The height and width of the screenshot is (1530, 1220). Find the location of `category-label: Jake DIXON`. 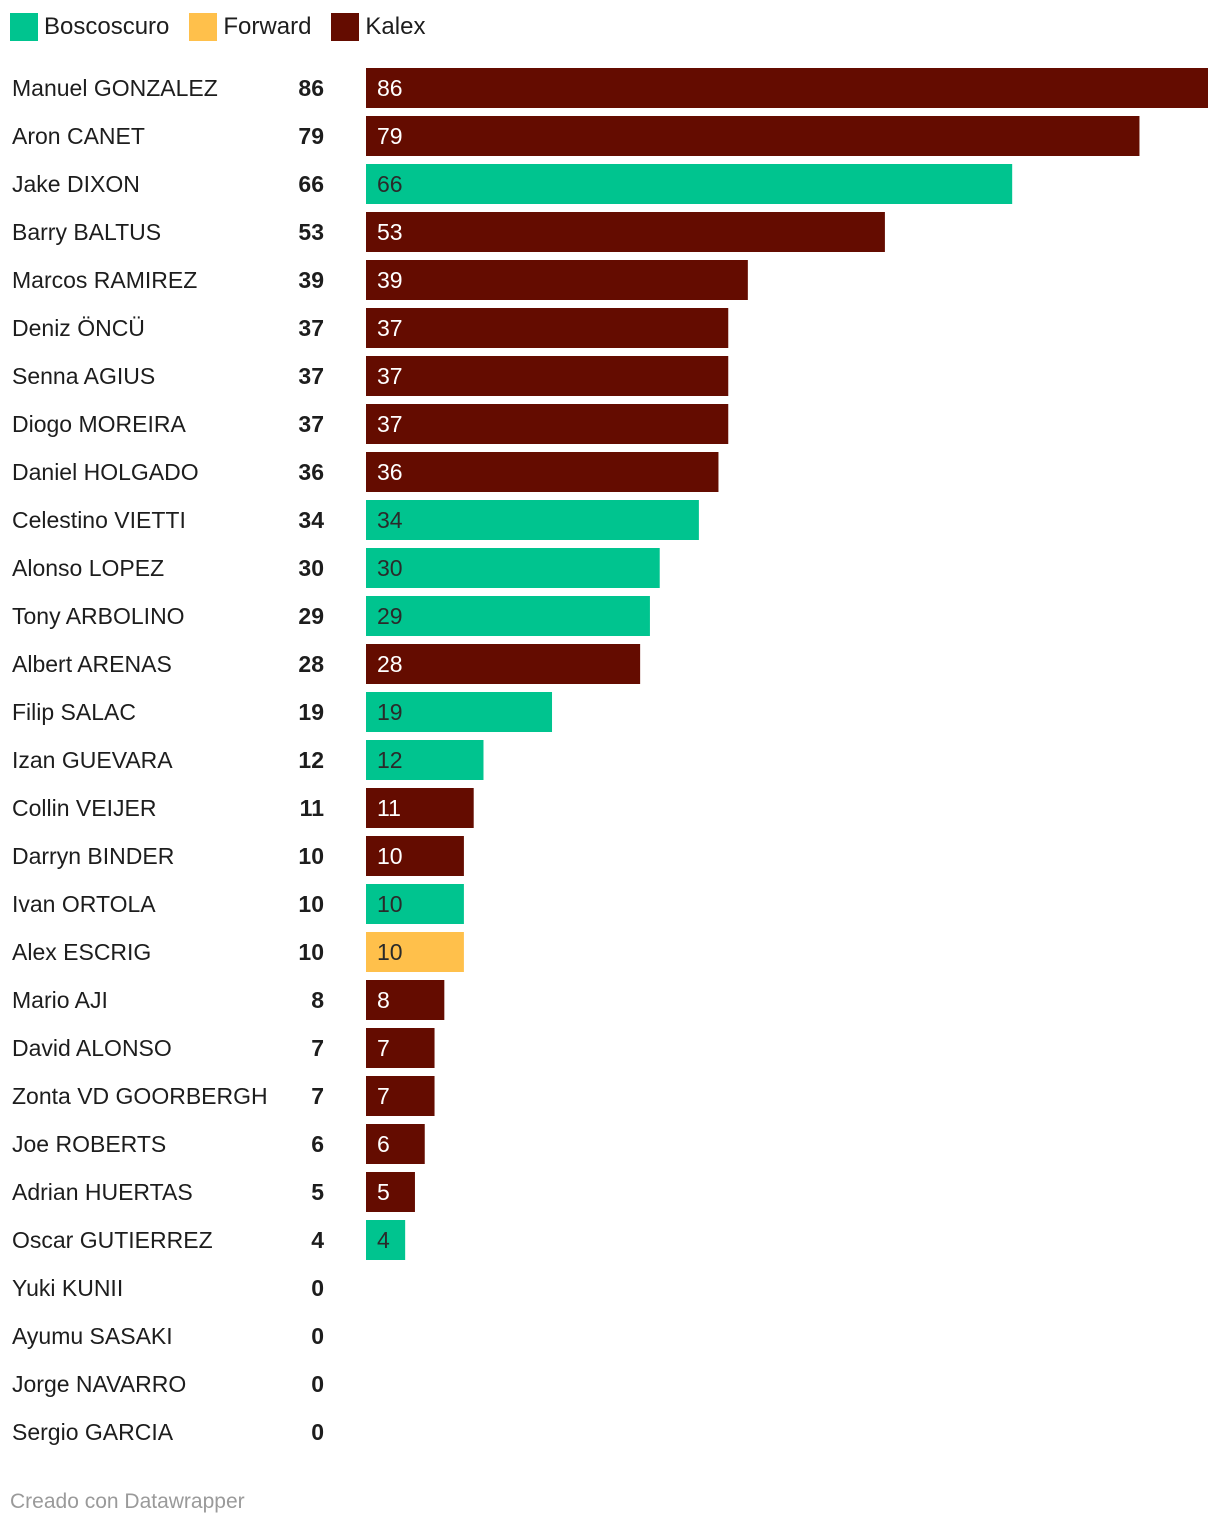

category-label: Jake DIXON is located at coordinates (76, 184).